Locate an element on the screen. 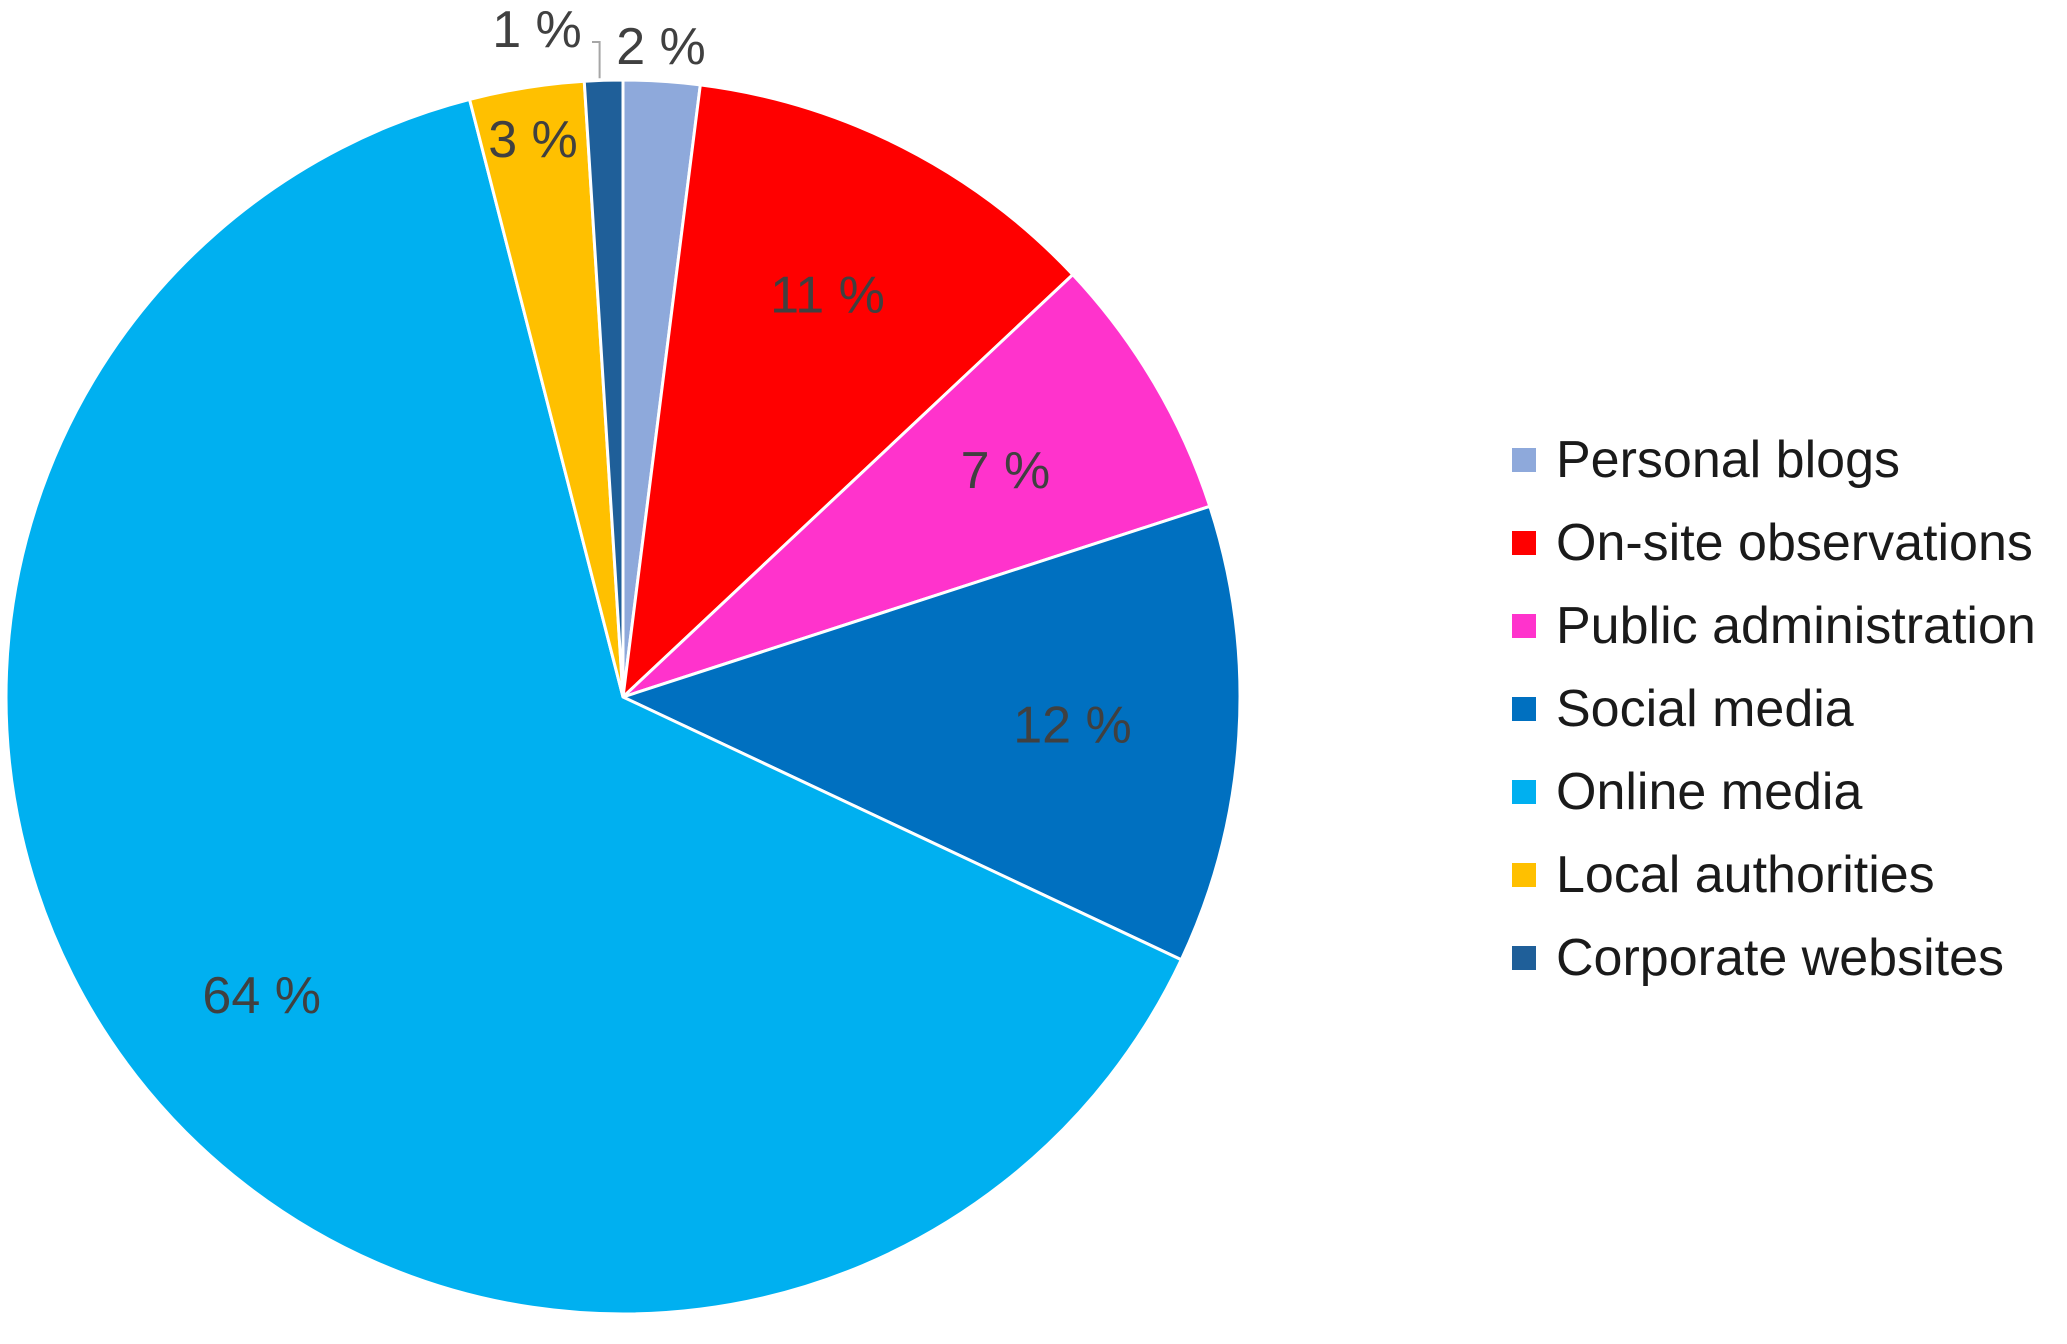 The width and height of the screenshot is (2067, 1344). data-label-personal-blogs: 2 % is located at coordinates (661, 47).